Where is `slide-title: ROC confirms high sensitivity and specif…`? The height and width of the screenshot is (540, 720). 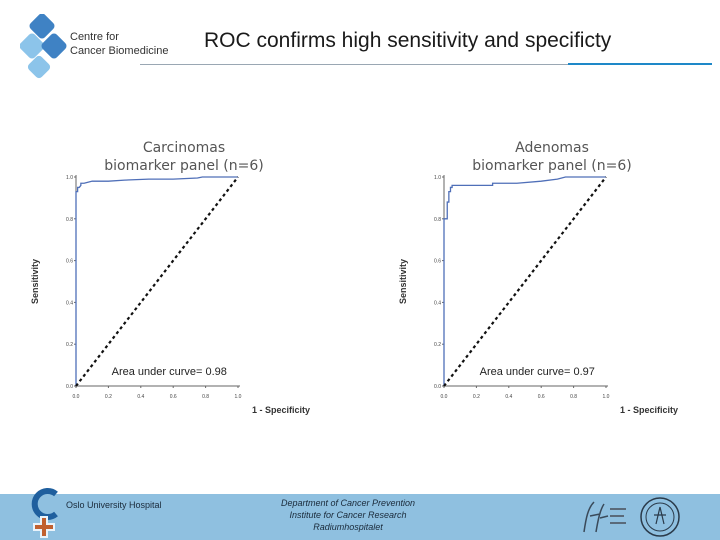
slide-title: ROC confirms high sensitivity and specif… is located at coordinates (408, 40).